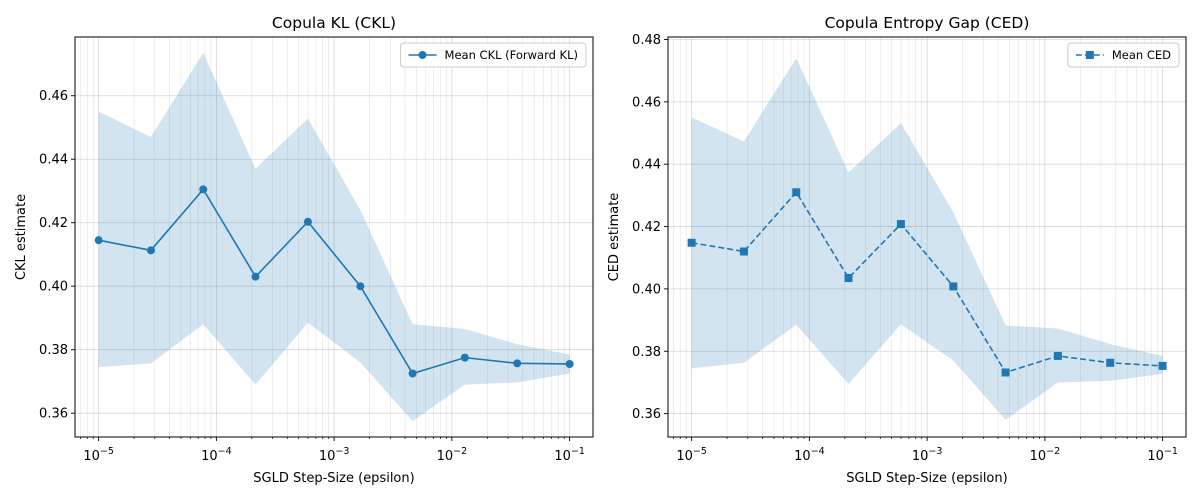 This screenshot has height=500, width=1200. I want to click on legend-label: Mean CKL (Forward KL), so click(511, 55).